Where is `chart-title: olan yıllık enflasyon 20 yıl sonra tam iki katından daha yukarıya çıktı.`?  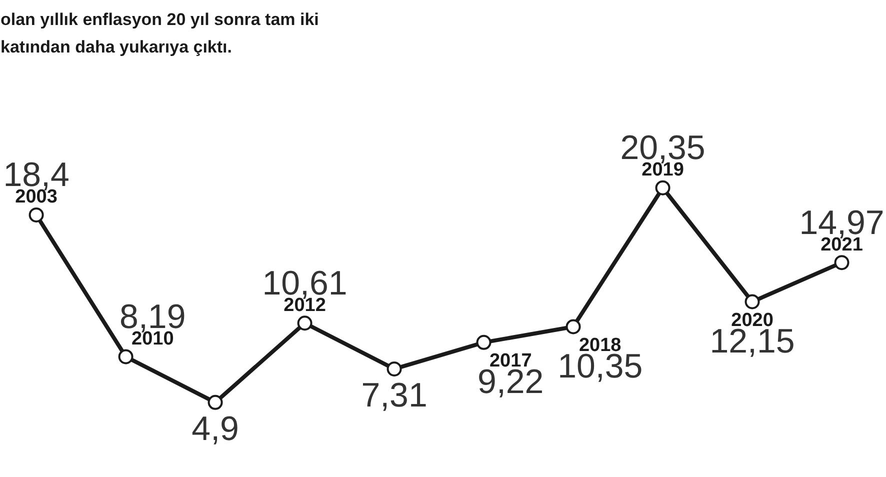
chart-title: olan yıllık enflasyon 20 yıl sonra tam iki katından daha yukarıya çıktı. is located at coordinates (159, 33).